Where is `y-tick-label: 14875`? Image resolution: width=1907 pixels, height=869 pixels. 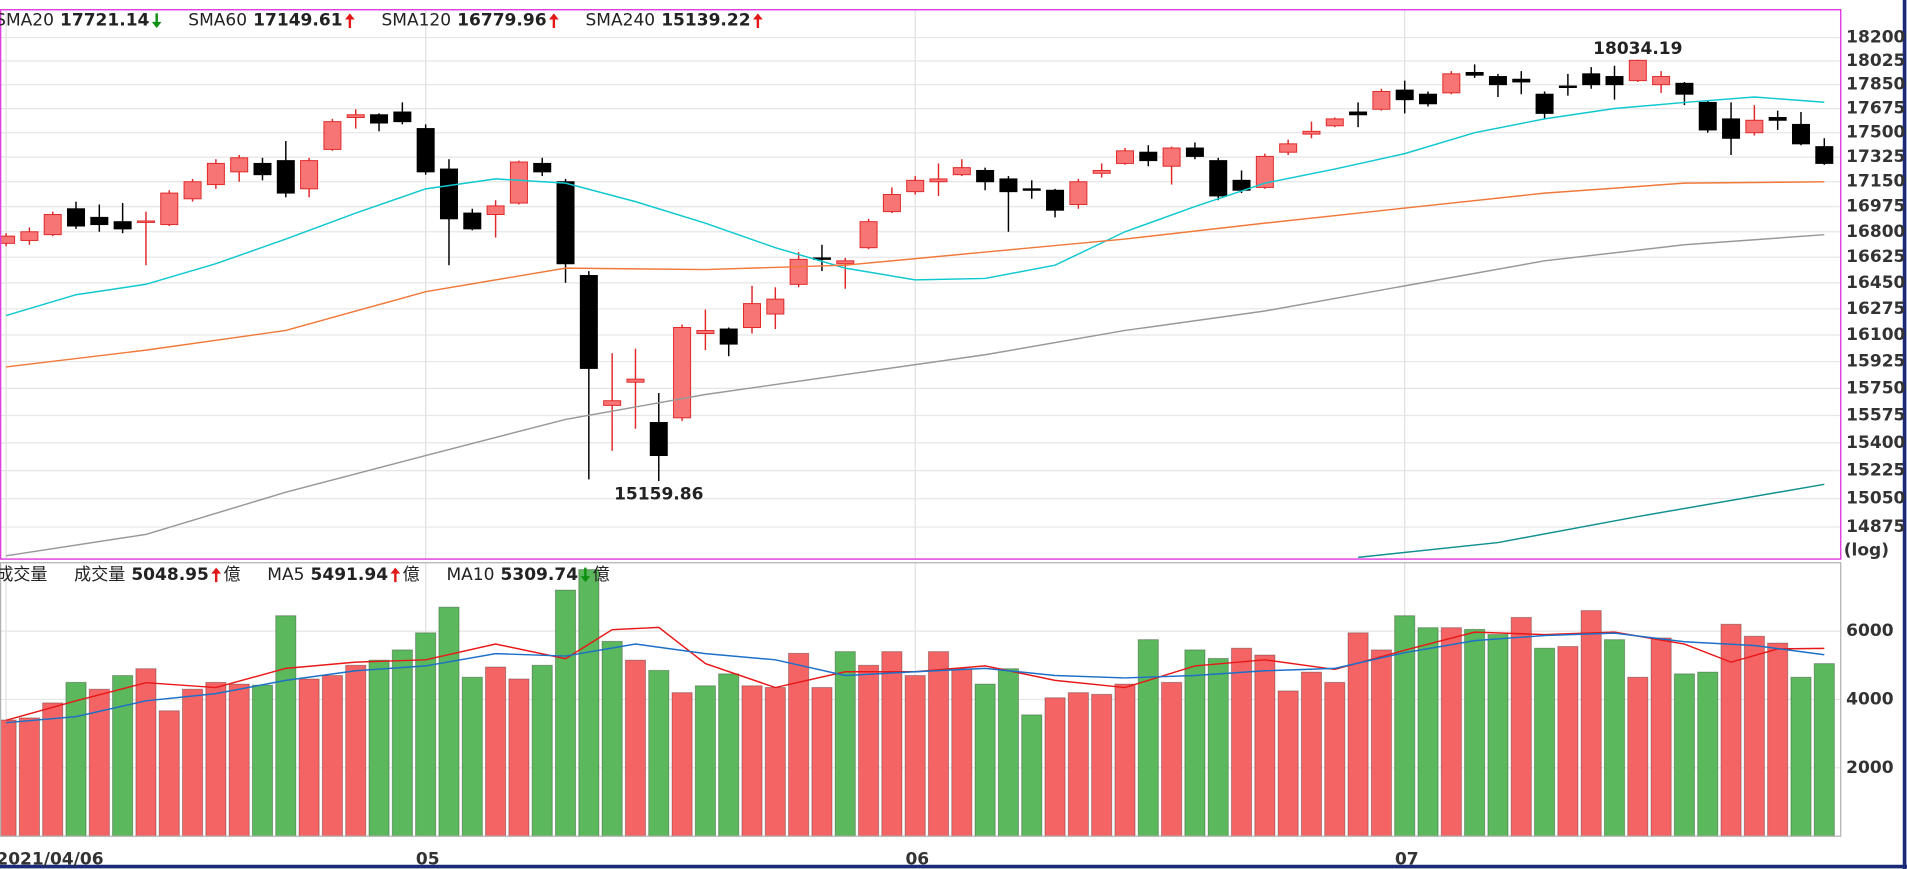
y-tick-label: 14875 is located at coordinates (1875, 527).